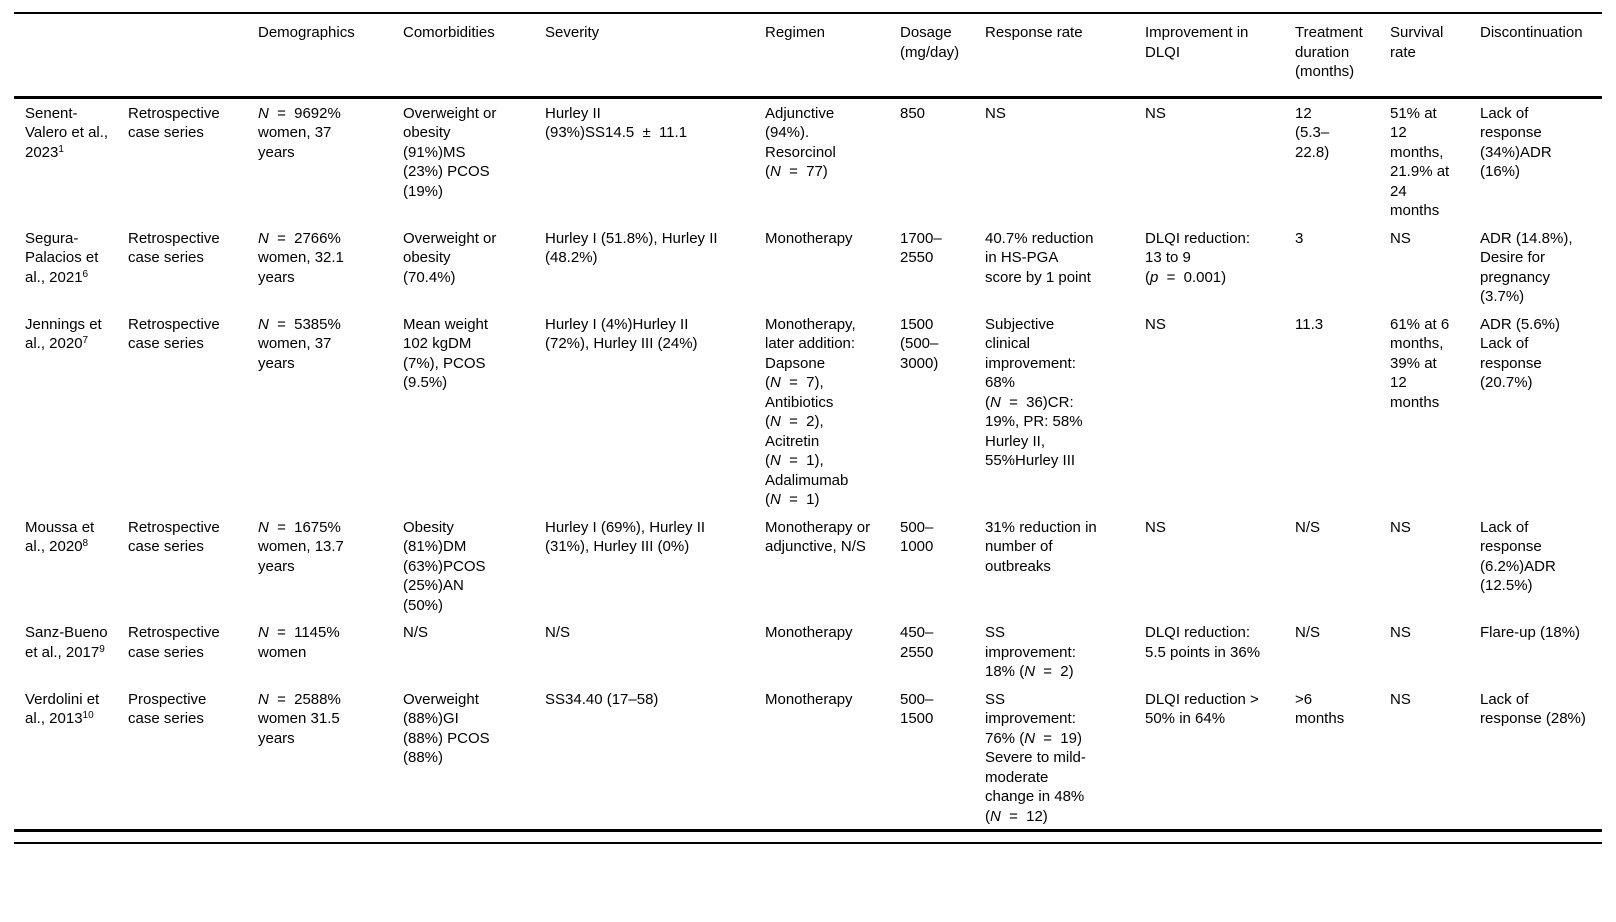  Describe the element at coordinates (71, 758) in the screenshot. I see `cell-study: Verdolini et al., 201310` at that location.